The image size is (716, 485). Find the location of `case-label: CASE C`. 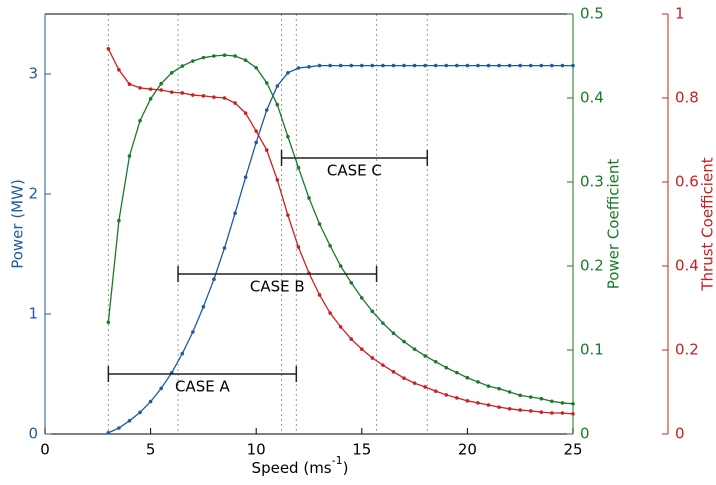

case-label: CASE C is located at coordinates (354, 171).